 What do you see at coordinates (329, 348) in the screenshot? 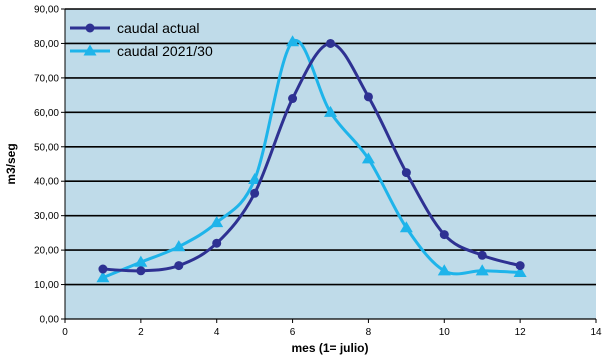
I see `x-axis-title: mes (1= julio)` at bounding box center [329, 348].